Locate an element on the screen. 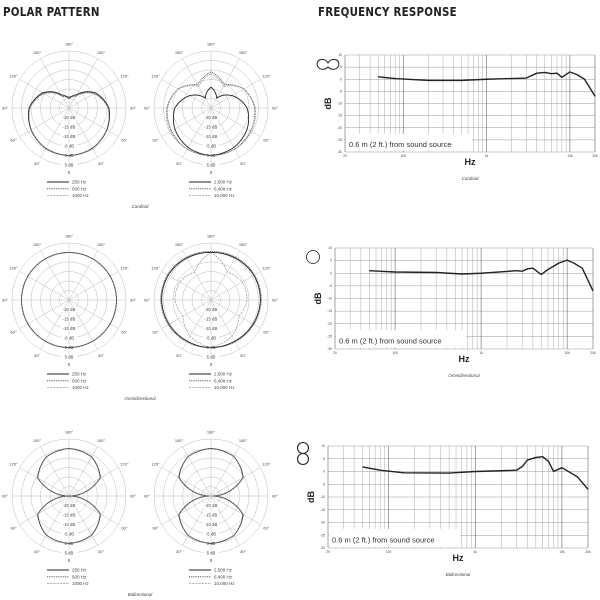  legend-label: 6,400 Hz is located at coordinates (223, 188).